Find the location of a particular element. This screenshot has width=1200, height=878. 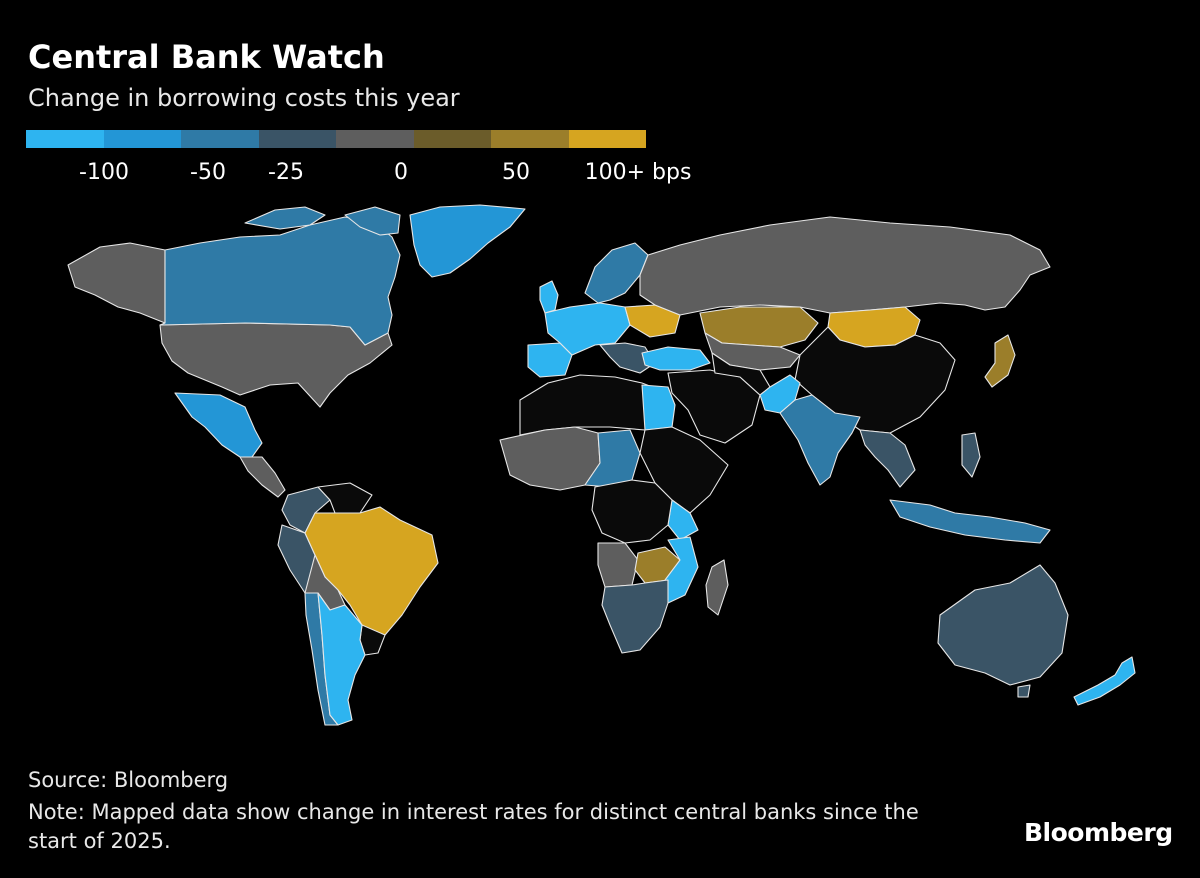

region-russia is located at coordinates (845, 266).